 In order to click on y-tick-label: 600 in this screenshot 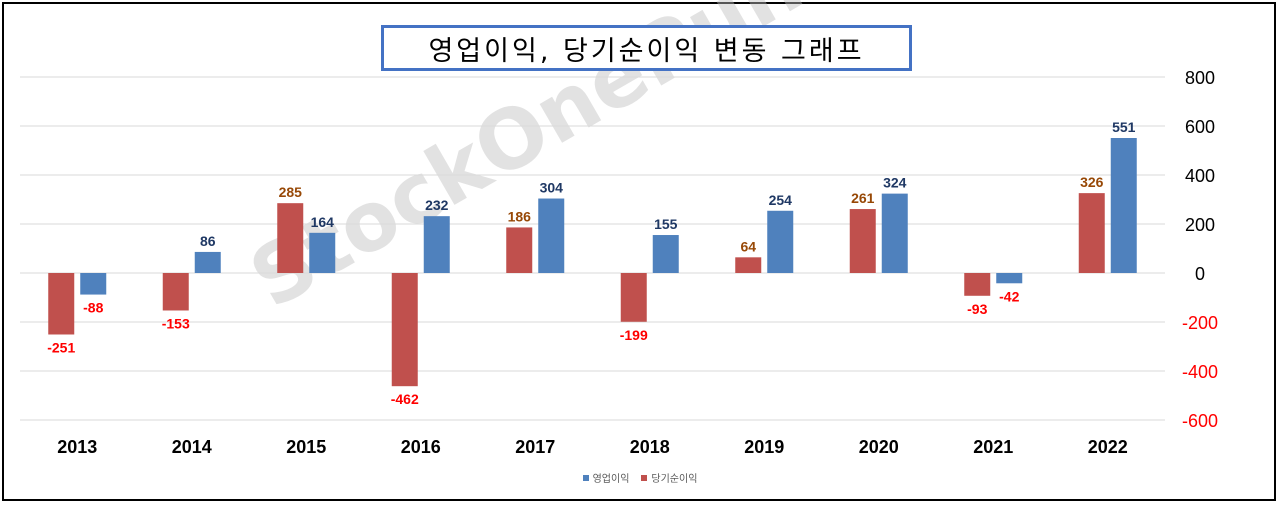, I will do `click(1200, 127)`.